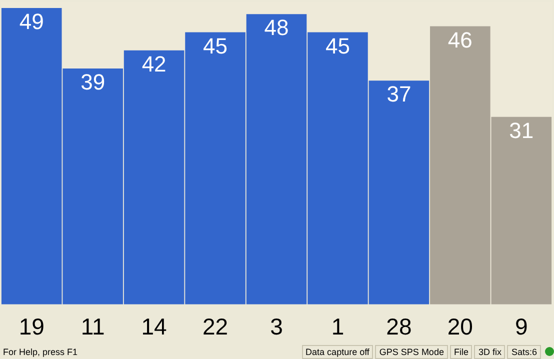 The height and width of the screenshot is (359, 554). I want to click on text: 3D fix, so click(490, 351).